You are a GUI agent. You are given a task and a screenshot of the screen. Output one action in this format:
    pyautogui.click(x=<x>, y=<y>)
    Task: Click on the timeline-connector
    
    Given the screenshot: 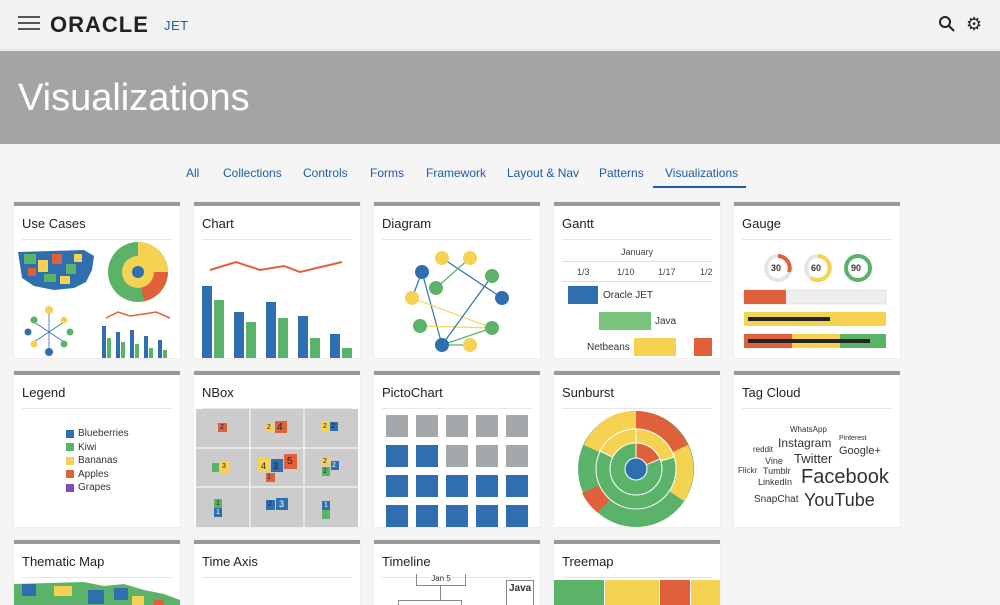 What is the action you would take?
    pyautogui.click(x=440, y=593)
    